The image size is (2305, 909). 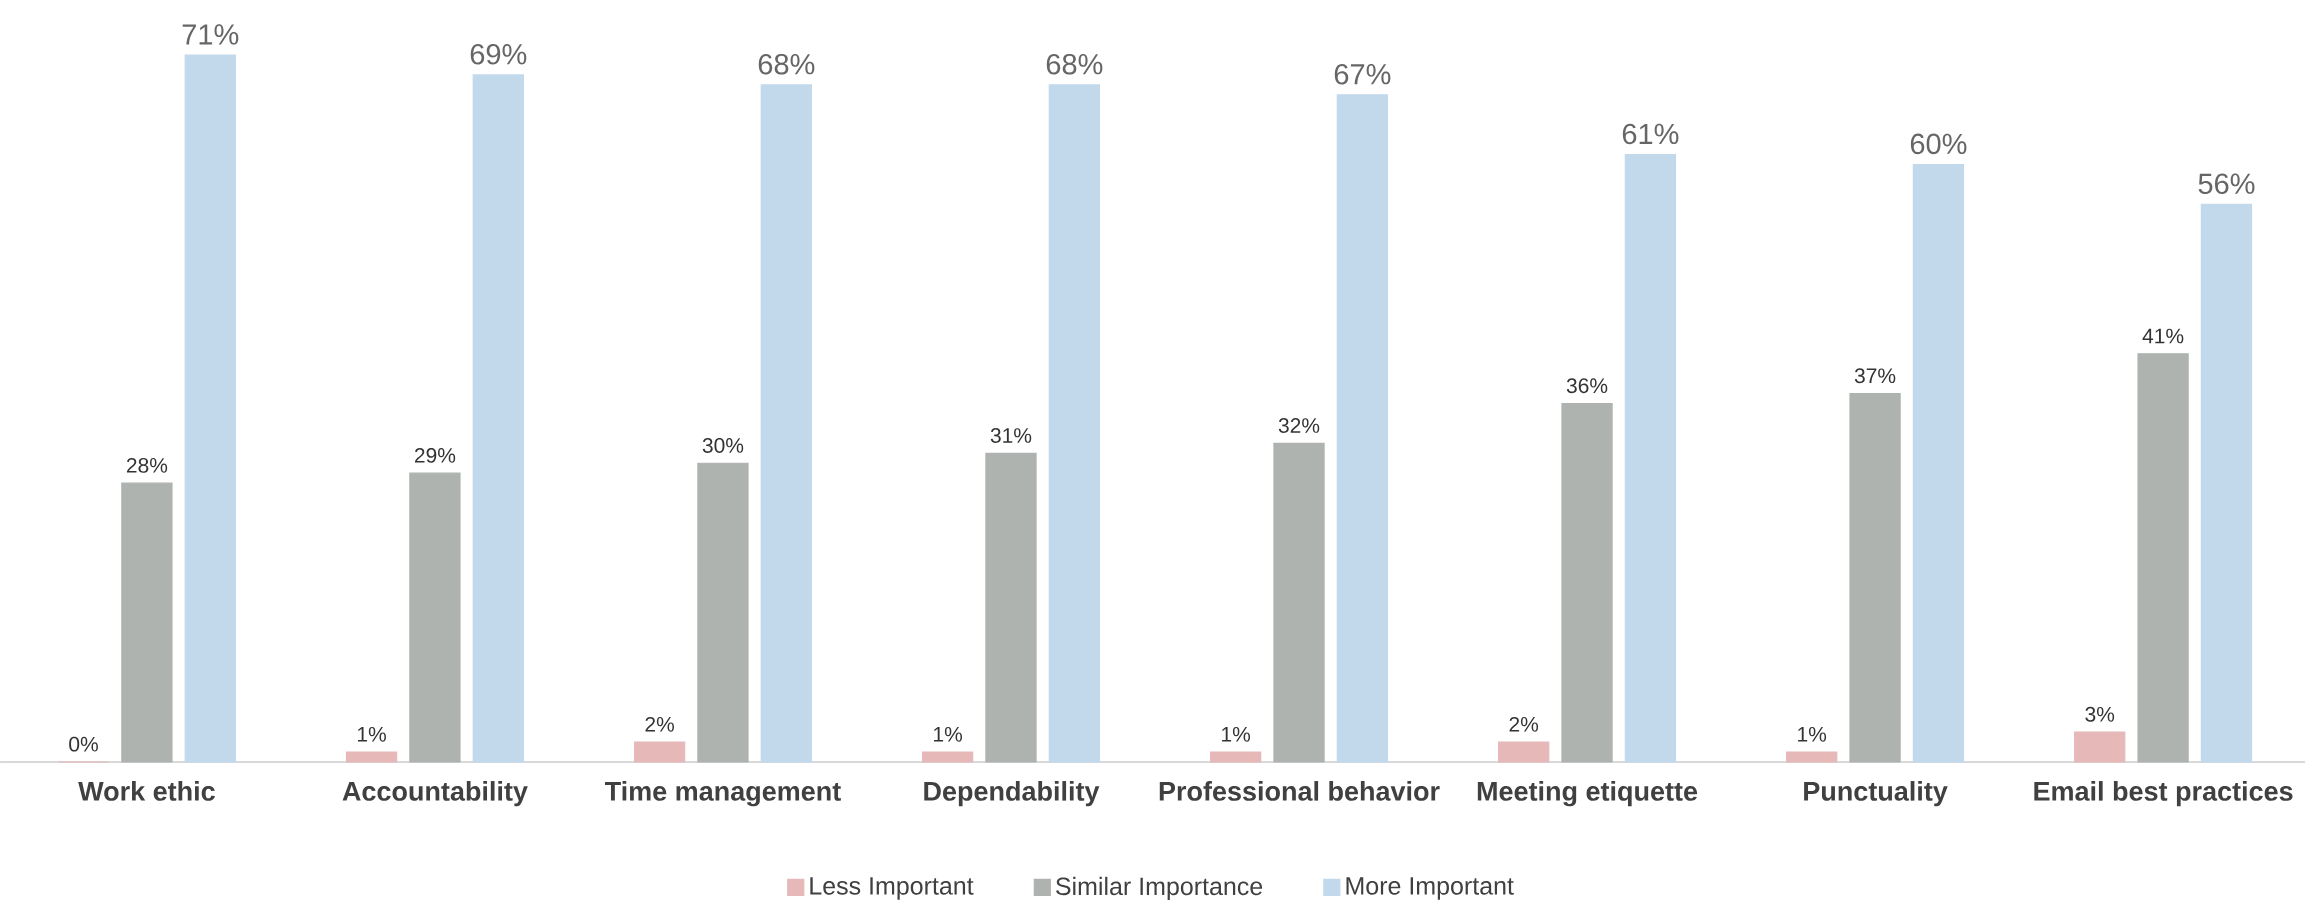 What do you see at coordinates (722, 794) in the screenshot?
I see `x-tick-label: Time management` at bounding box center [722, 794].